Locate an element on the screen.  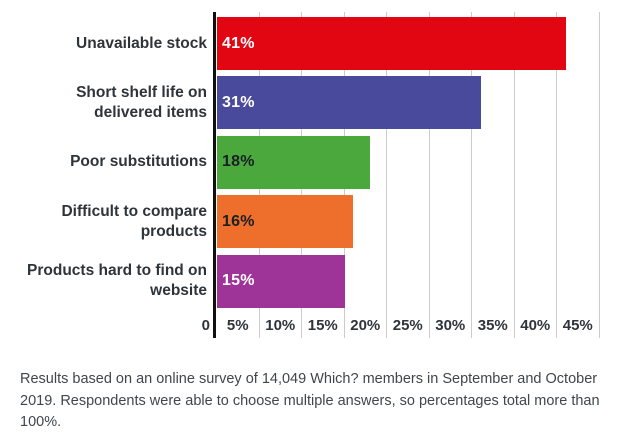
bar: 31% is located at coordinates (349, 103).